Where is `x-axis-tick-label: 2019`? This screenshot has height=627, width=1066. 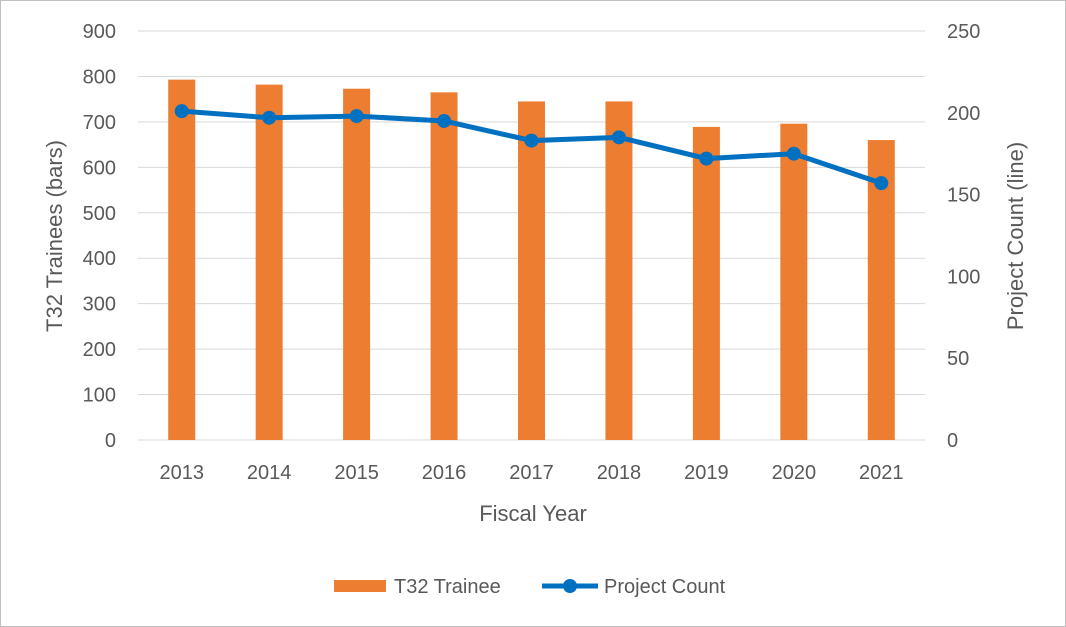 x-axis-tick-label: 2019 is located at coordinates (706, 473).